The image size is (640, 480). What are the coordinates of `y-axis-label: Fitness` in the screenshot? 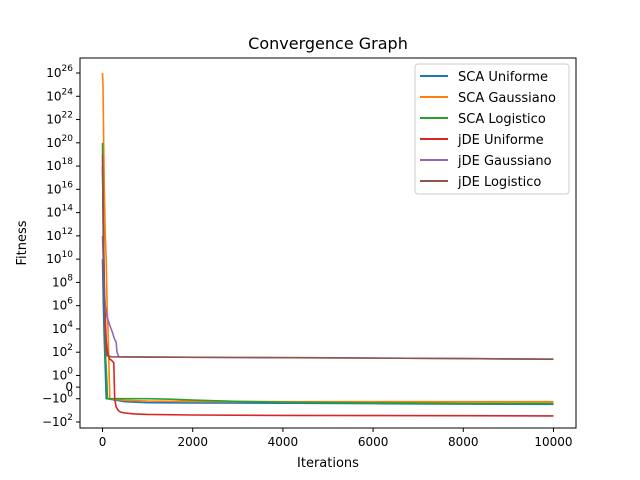 It's located at (22, 242).